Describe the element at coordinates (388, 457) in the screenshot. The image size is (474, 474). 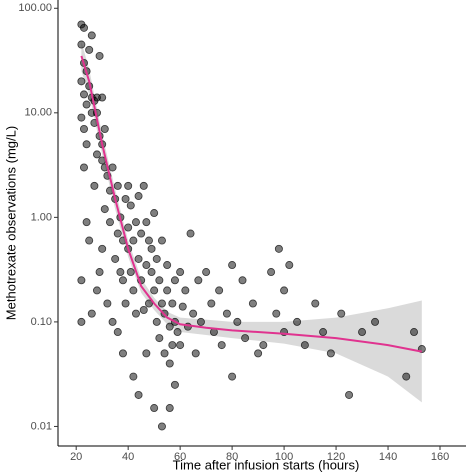
I see `x-tick-label: 140` at that location.